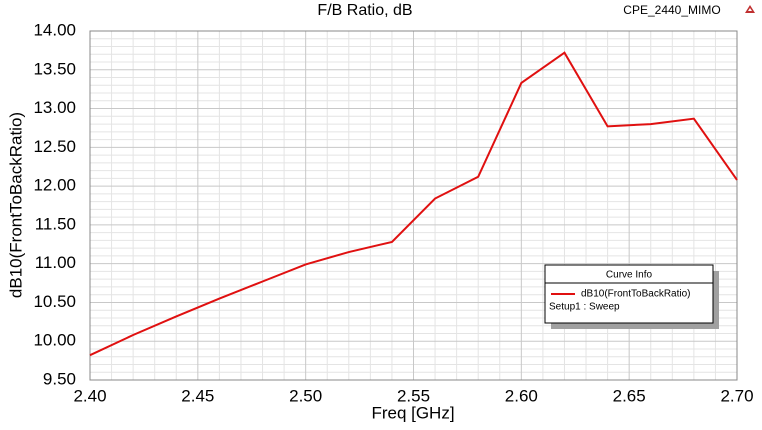 The image size is (762, 430). I want to click on y-tick-label: 9.50, so click(59, 378).